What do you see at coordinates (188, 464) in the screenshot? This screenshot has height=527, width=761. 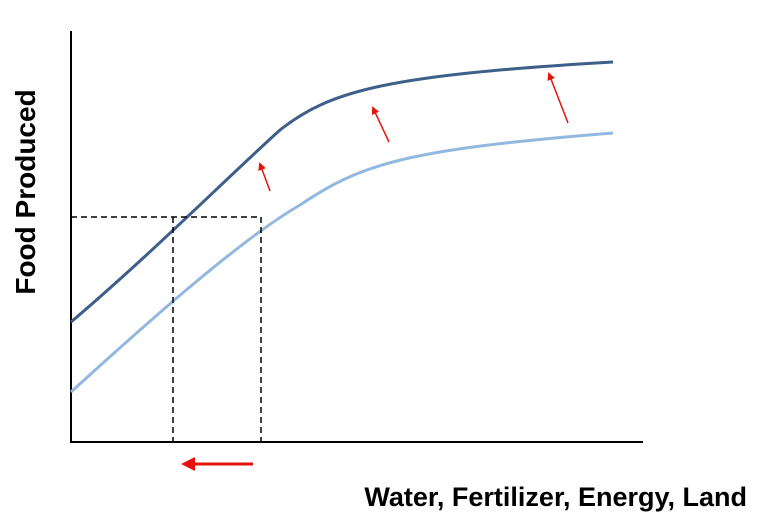 I see `input-reduction-arrowhead` at bounding box center [188, 464].